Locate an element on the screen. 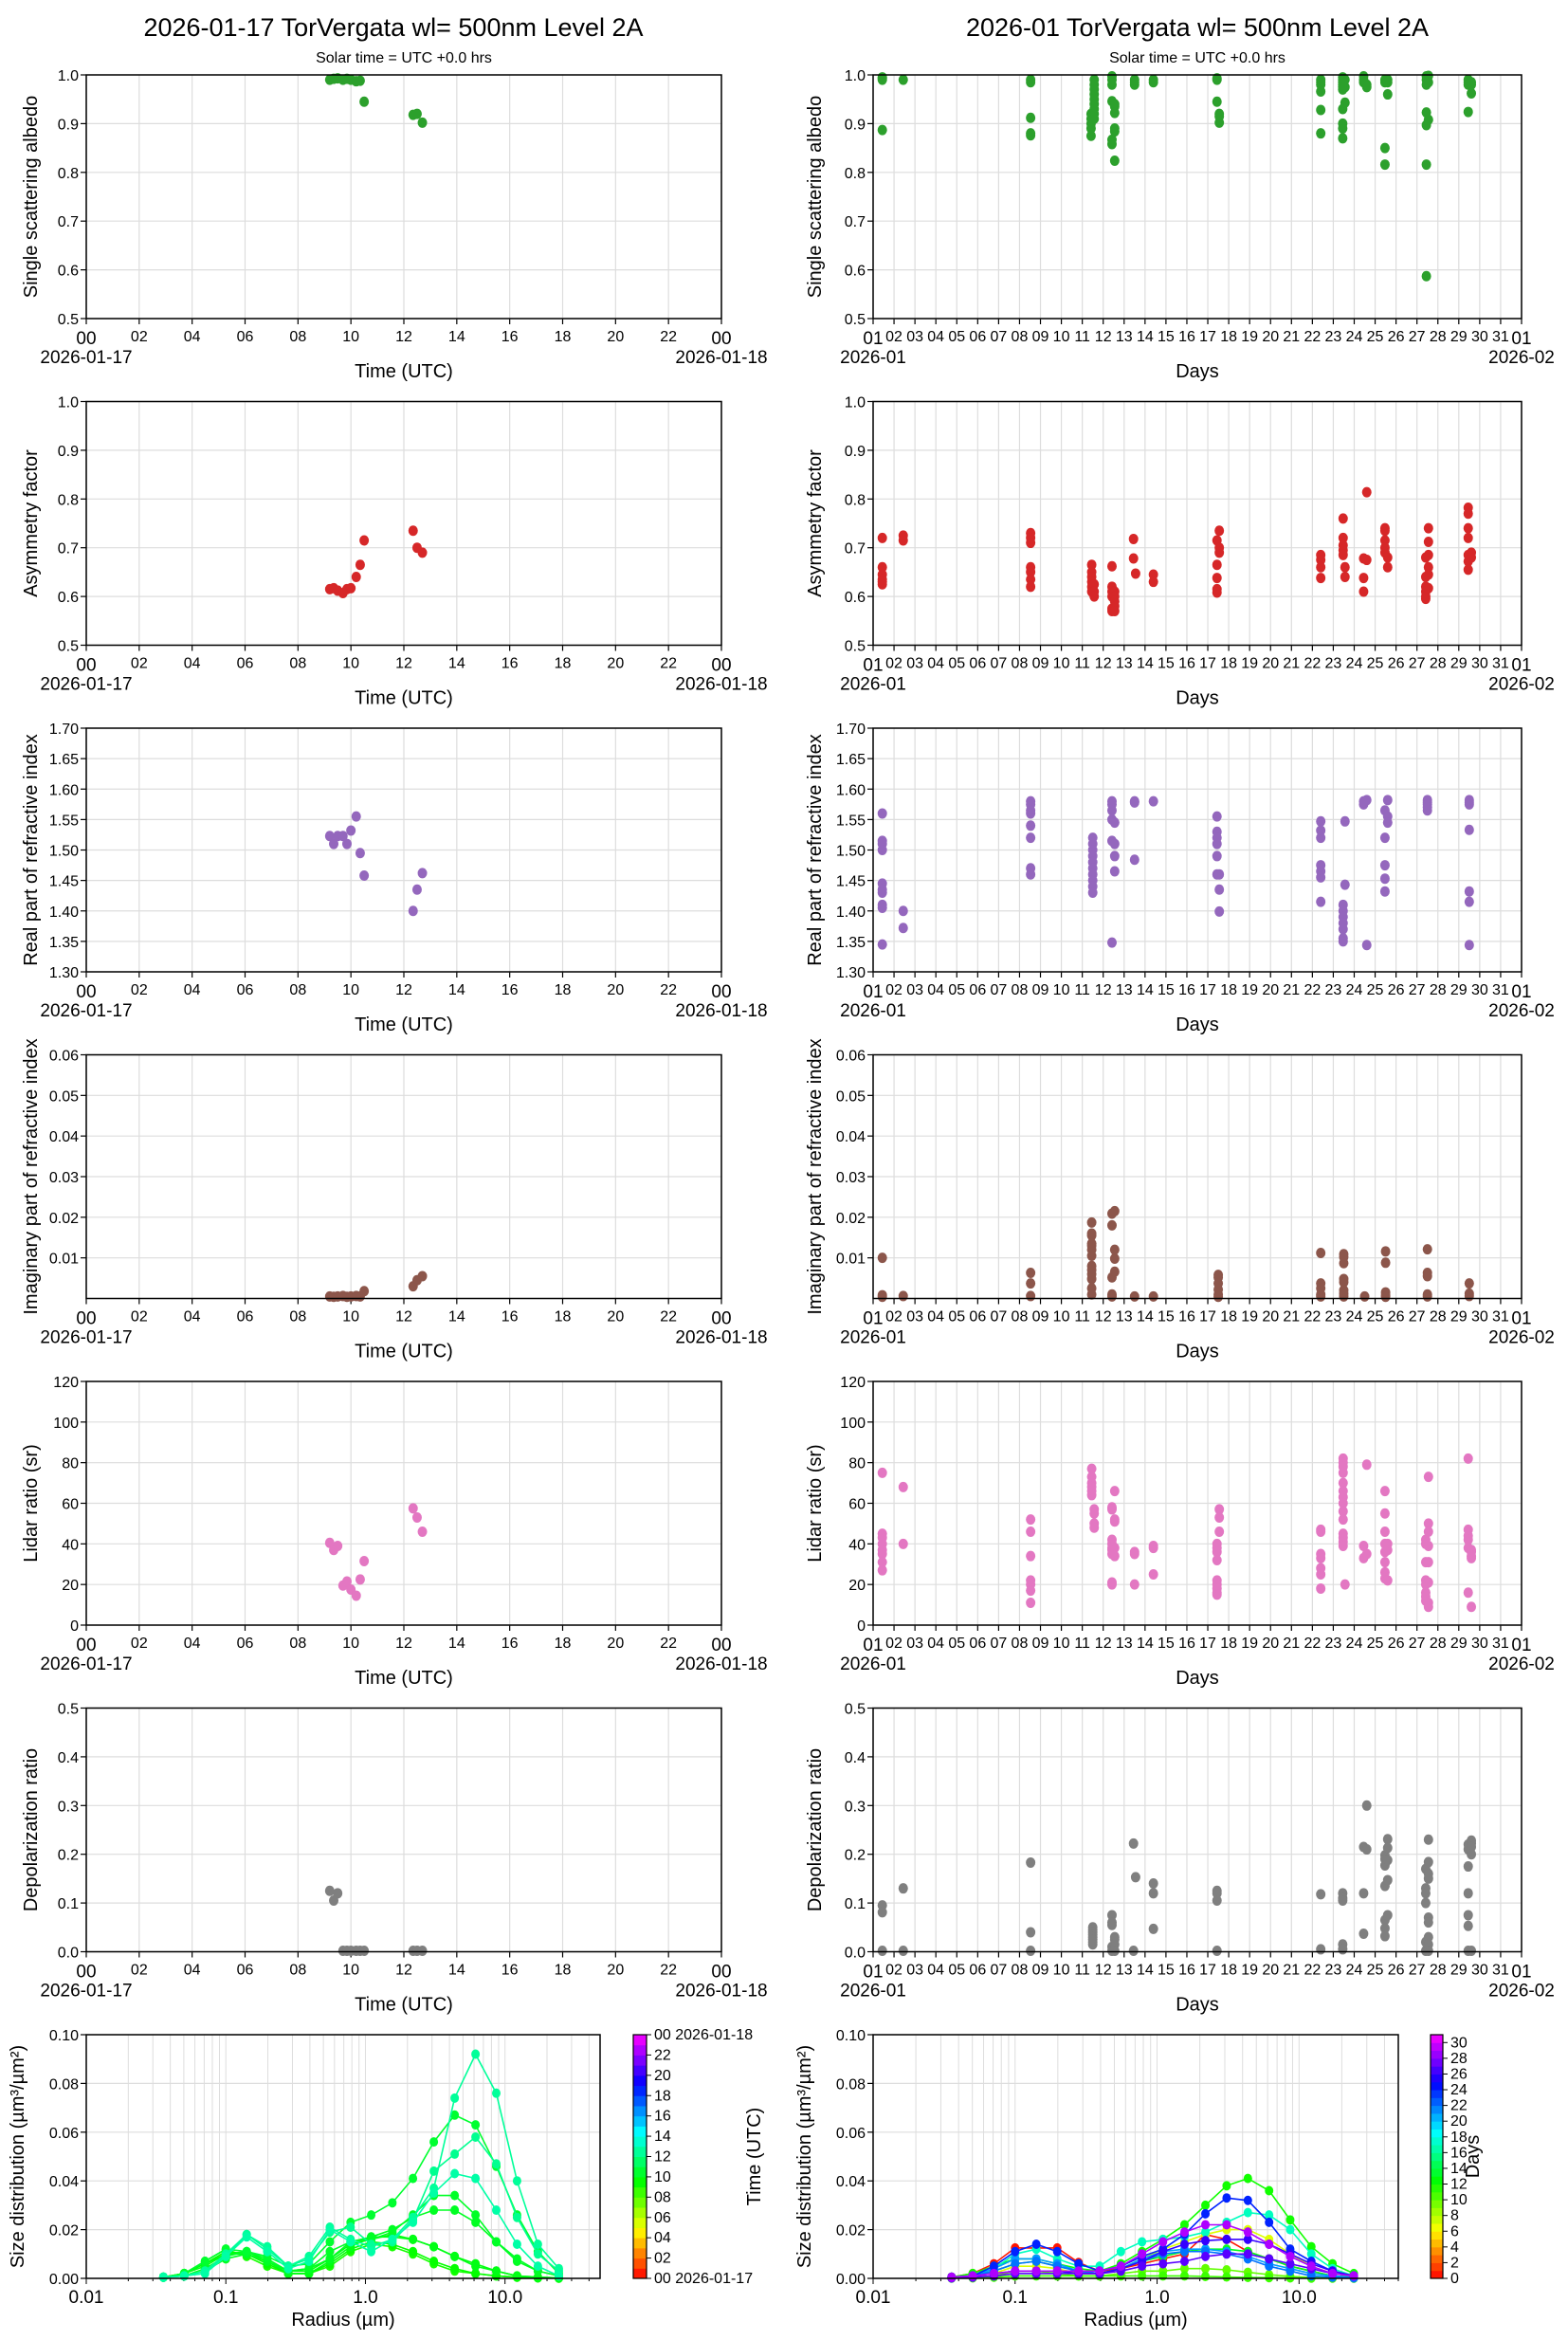  x-tick-label: 24 is located at coordinates (1354, 1644).